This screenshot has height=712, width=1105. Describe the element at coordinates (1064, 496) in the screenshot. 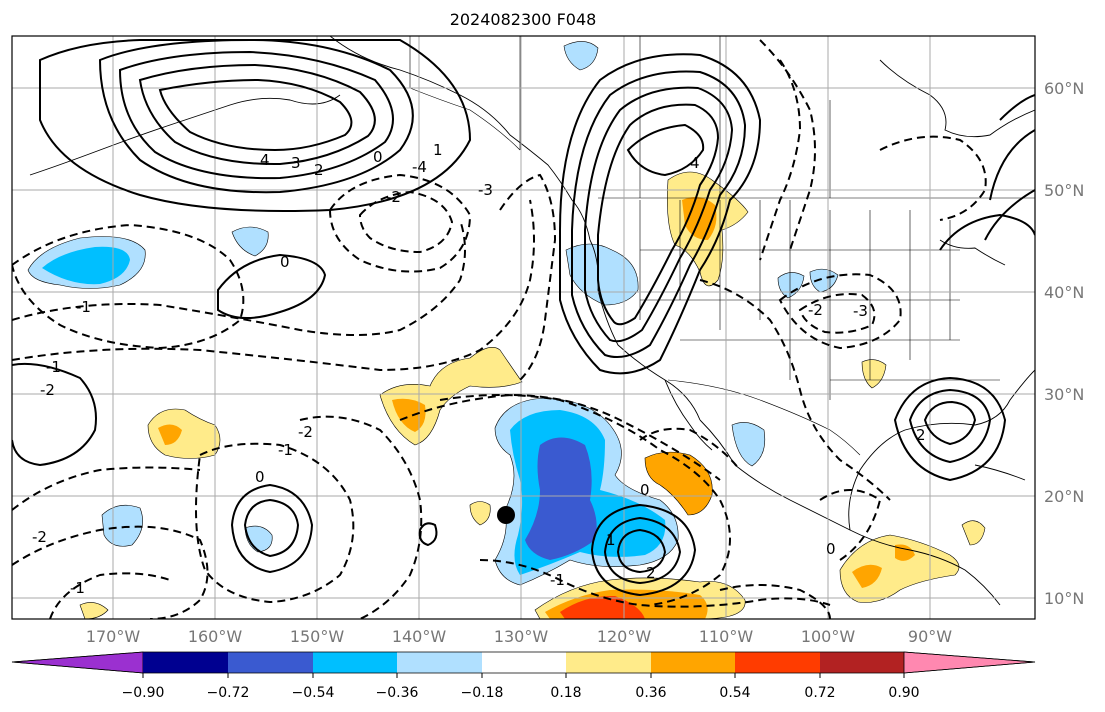

I see `lat-tick-label: 20°N` at that location.